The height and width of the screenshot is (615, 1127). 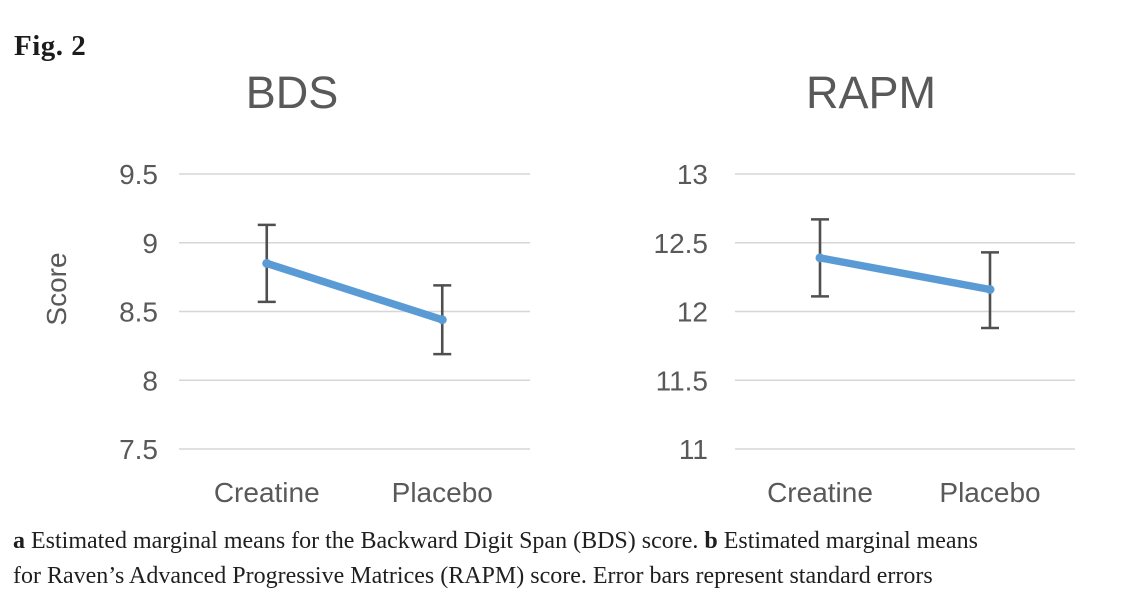 What do you see at coordinates (19, 541) in the screenshot?
I see `caption-panel-a-label: a` at bounding box center [19, 541].